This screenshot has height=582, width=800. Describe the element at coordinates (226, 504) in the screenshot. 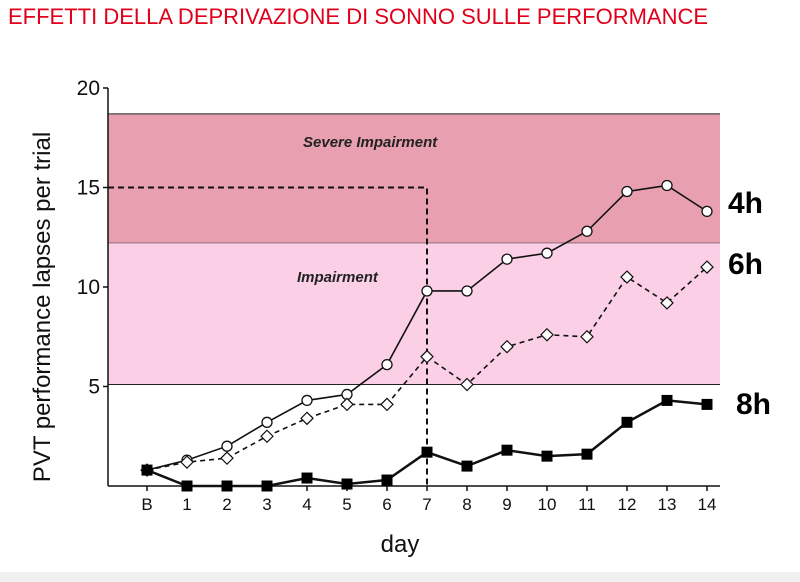

I see `x-tick-label-2: 2` at that location.